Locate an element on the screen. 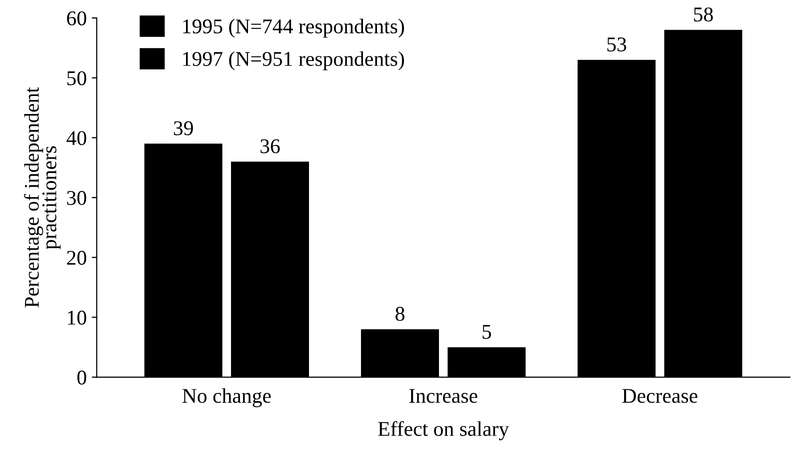 This screenshot has width=806, height=449. y-tick-label: 30 is located at coordinates (76, 197).